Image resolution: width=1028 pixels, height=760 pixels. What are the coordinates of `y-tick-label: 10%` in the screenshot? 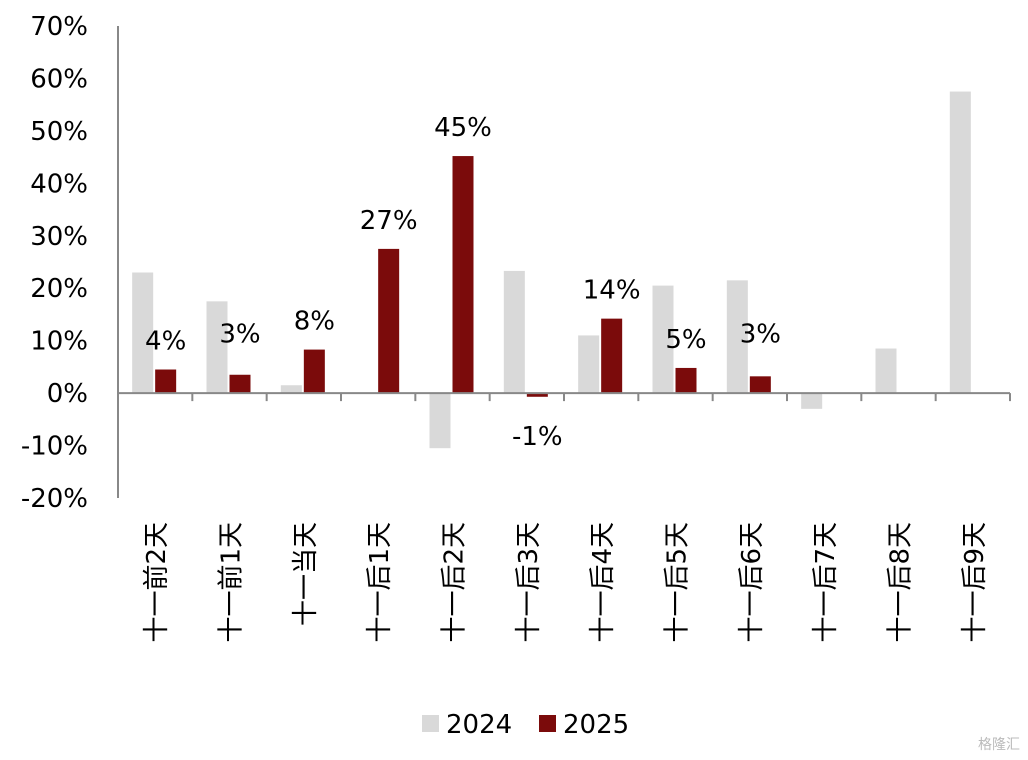 It's located at (59, 342).